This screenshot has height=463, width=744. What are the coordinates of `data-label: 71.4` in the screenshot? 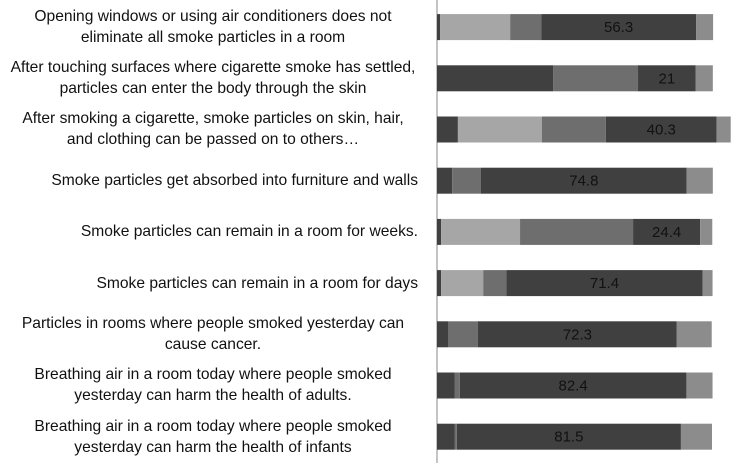 It's located at (604, 283).